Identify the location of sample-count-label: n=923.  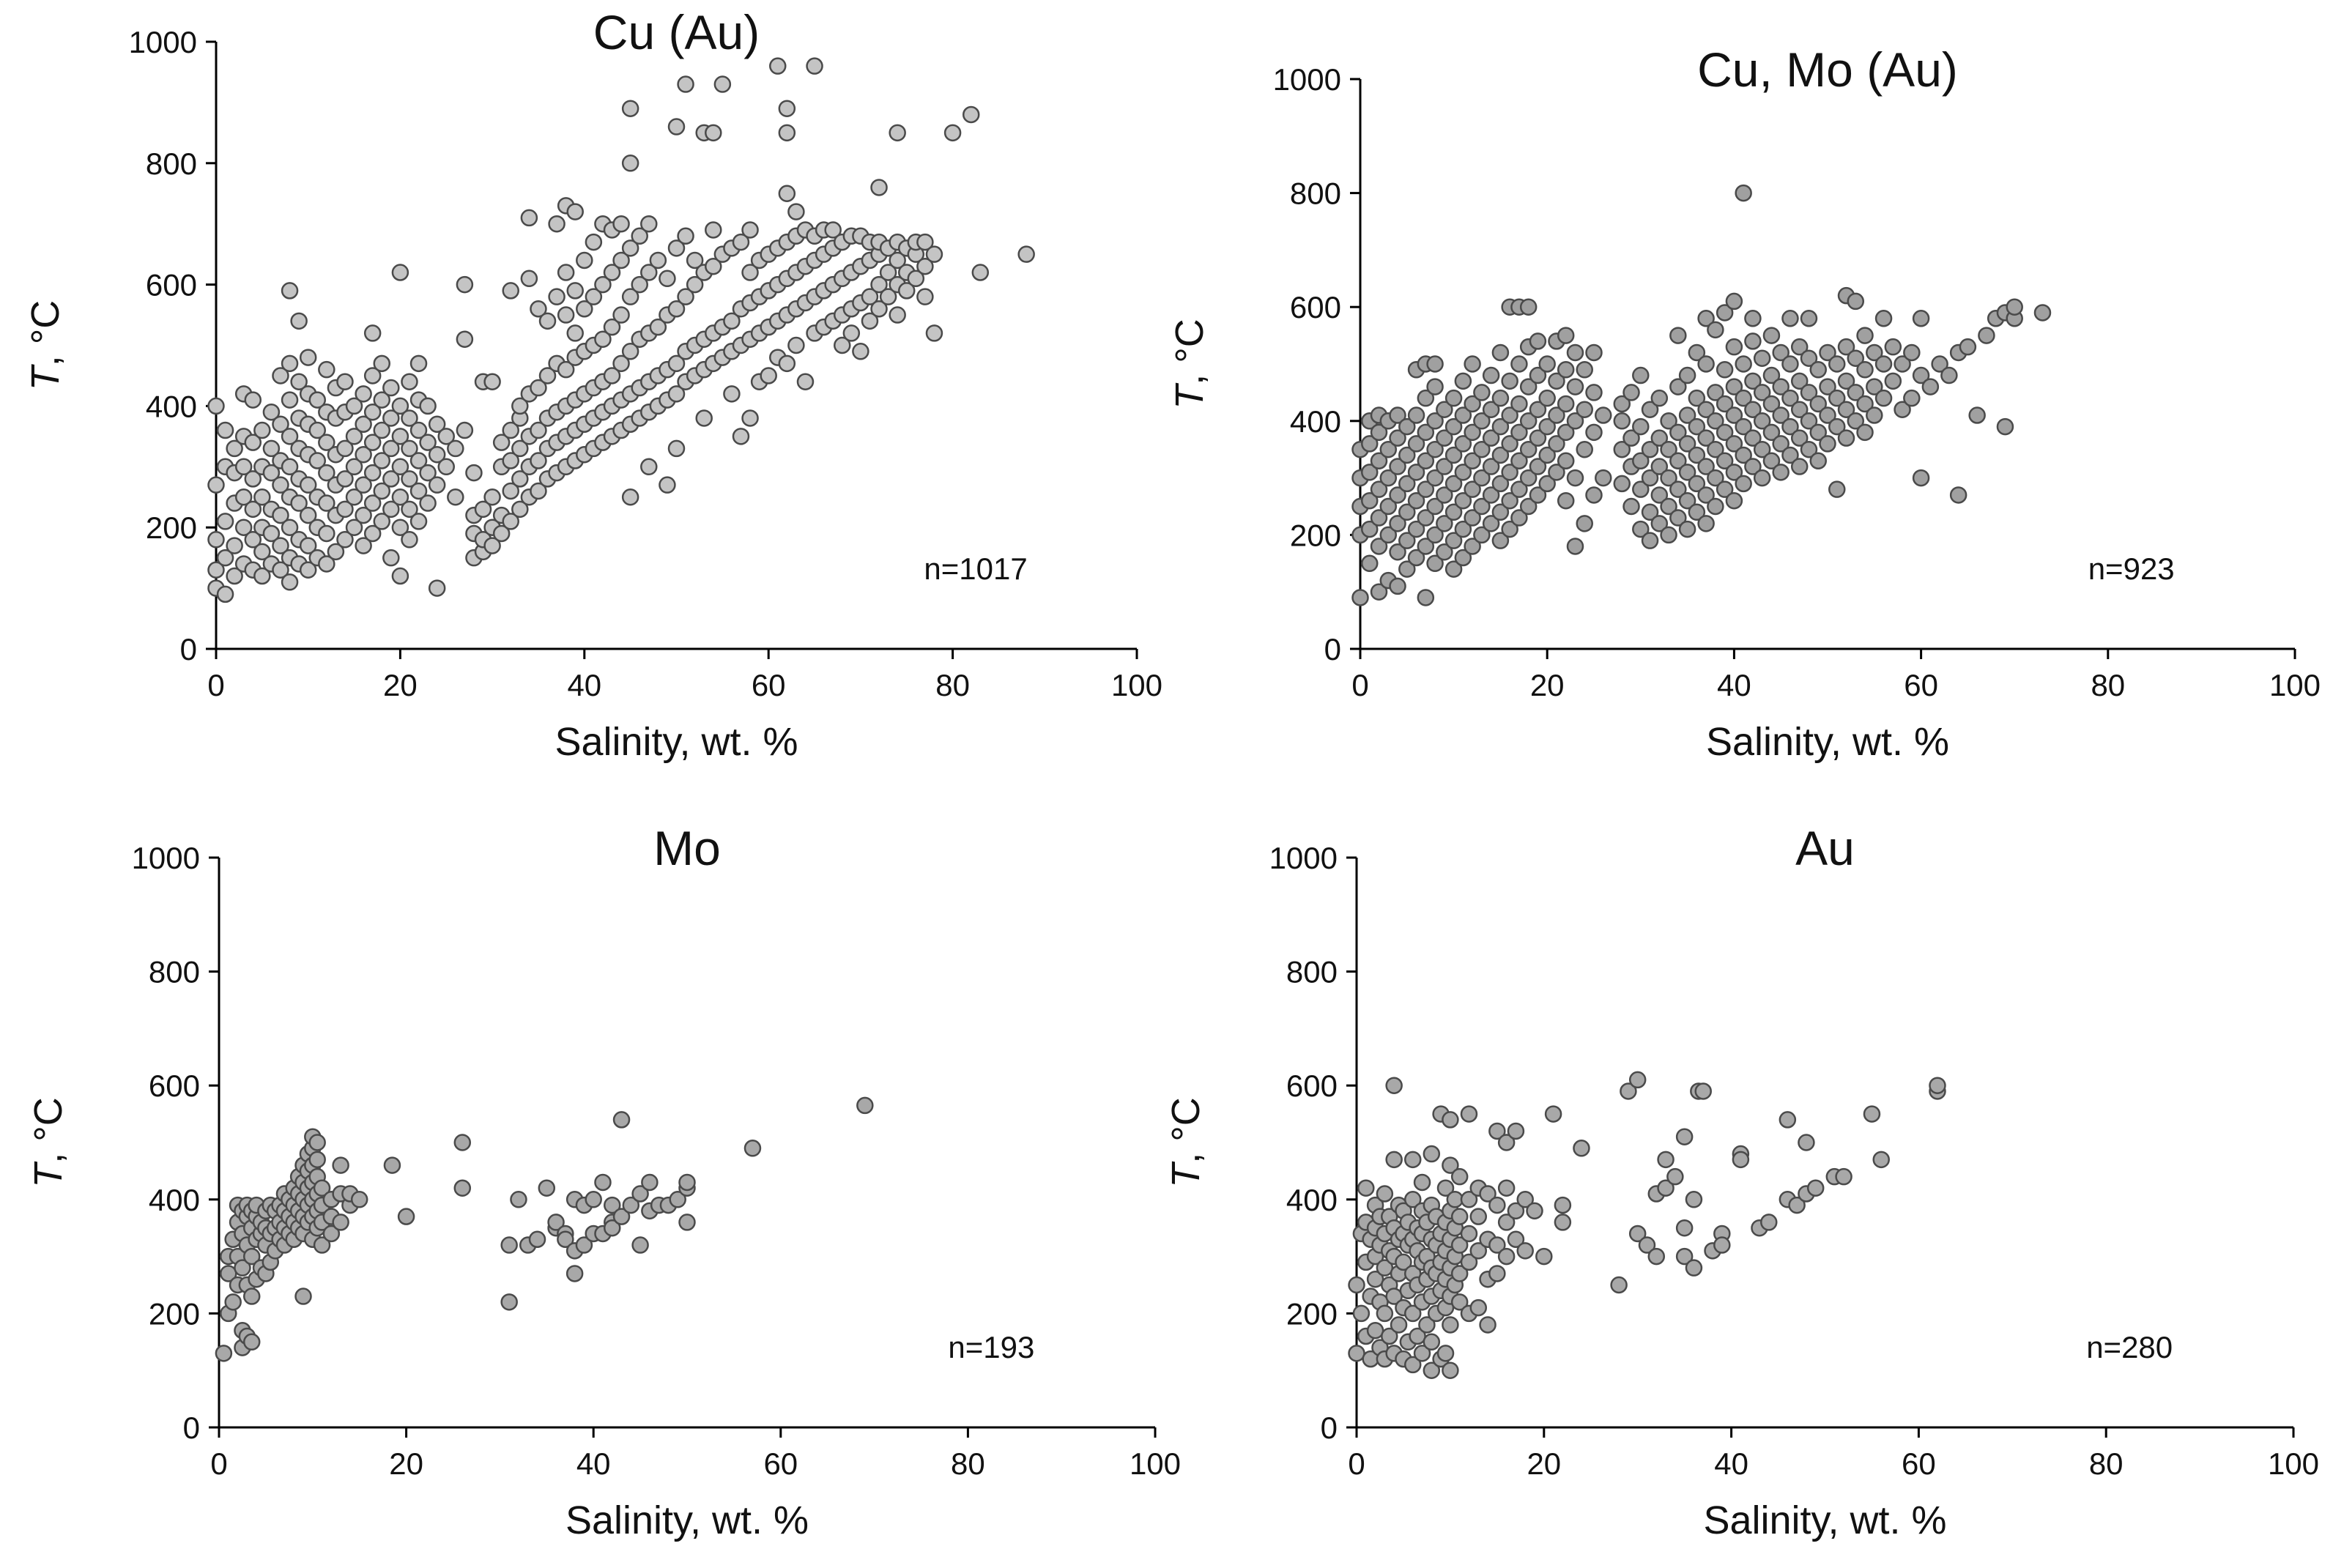
(2131, 568).